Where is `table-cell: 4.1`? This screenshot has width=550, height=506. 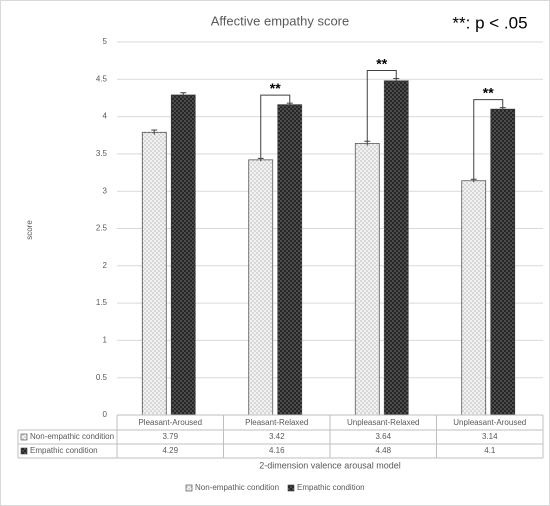
table-cell: 4.1 is located at coordinates (490, 450).